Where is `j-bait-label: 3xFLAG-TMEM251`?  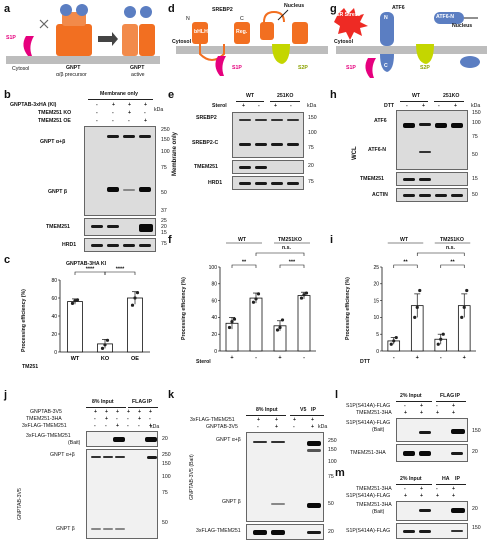
j-bait-label: 3xFLAG-TMEM251 is located at coordinates (48, 436).